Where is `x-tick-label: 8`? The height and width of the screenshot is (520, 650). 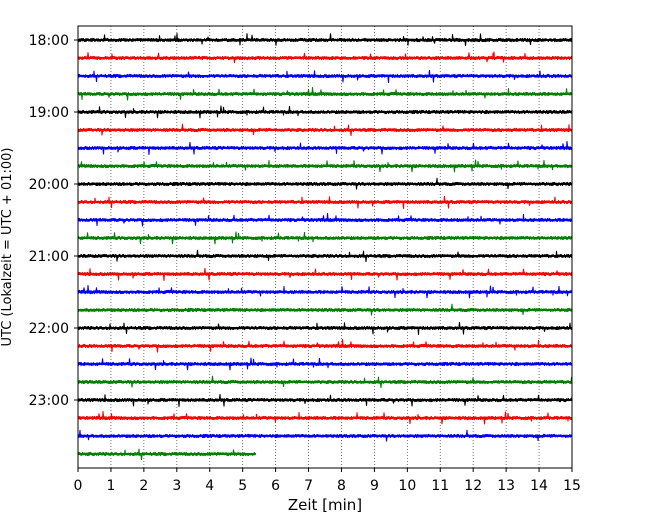
x-tick-label: 8 is located at coordinates (341, 486).